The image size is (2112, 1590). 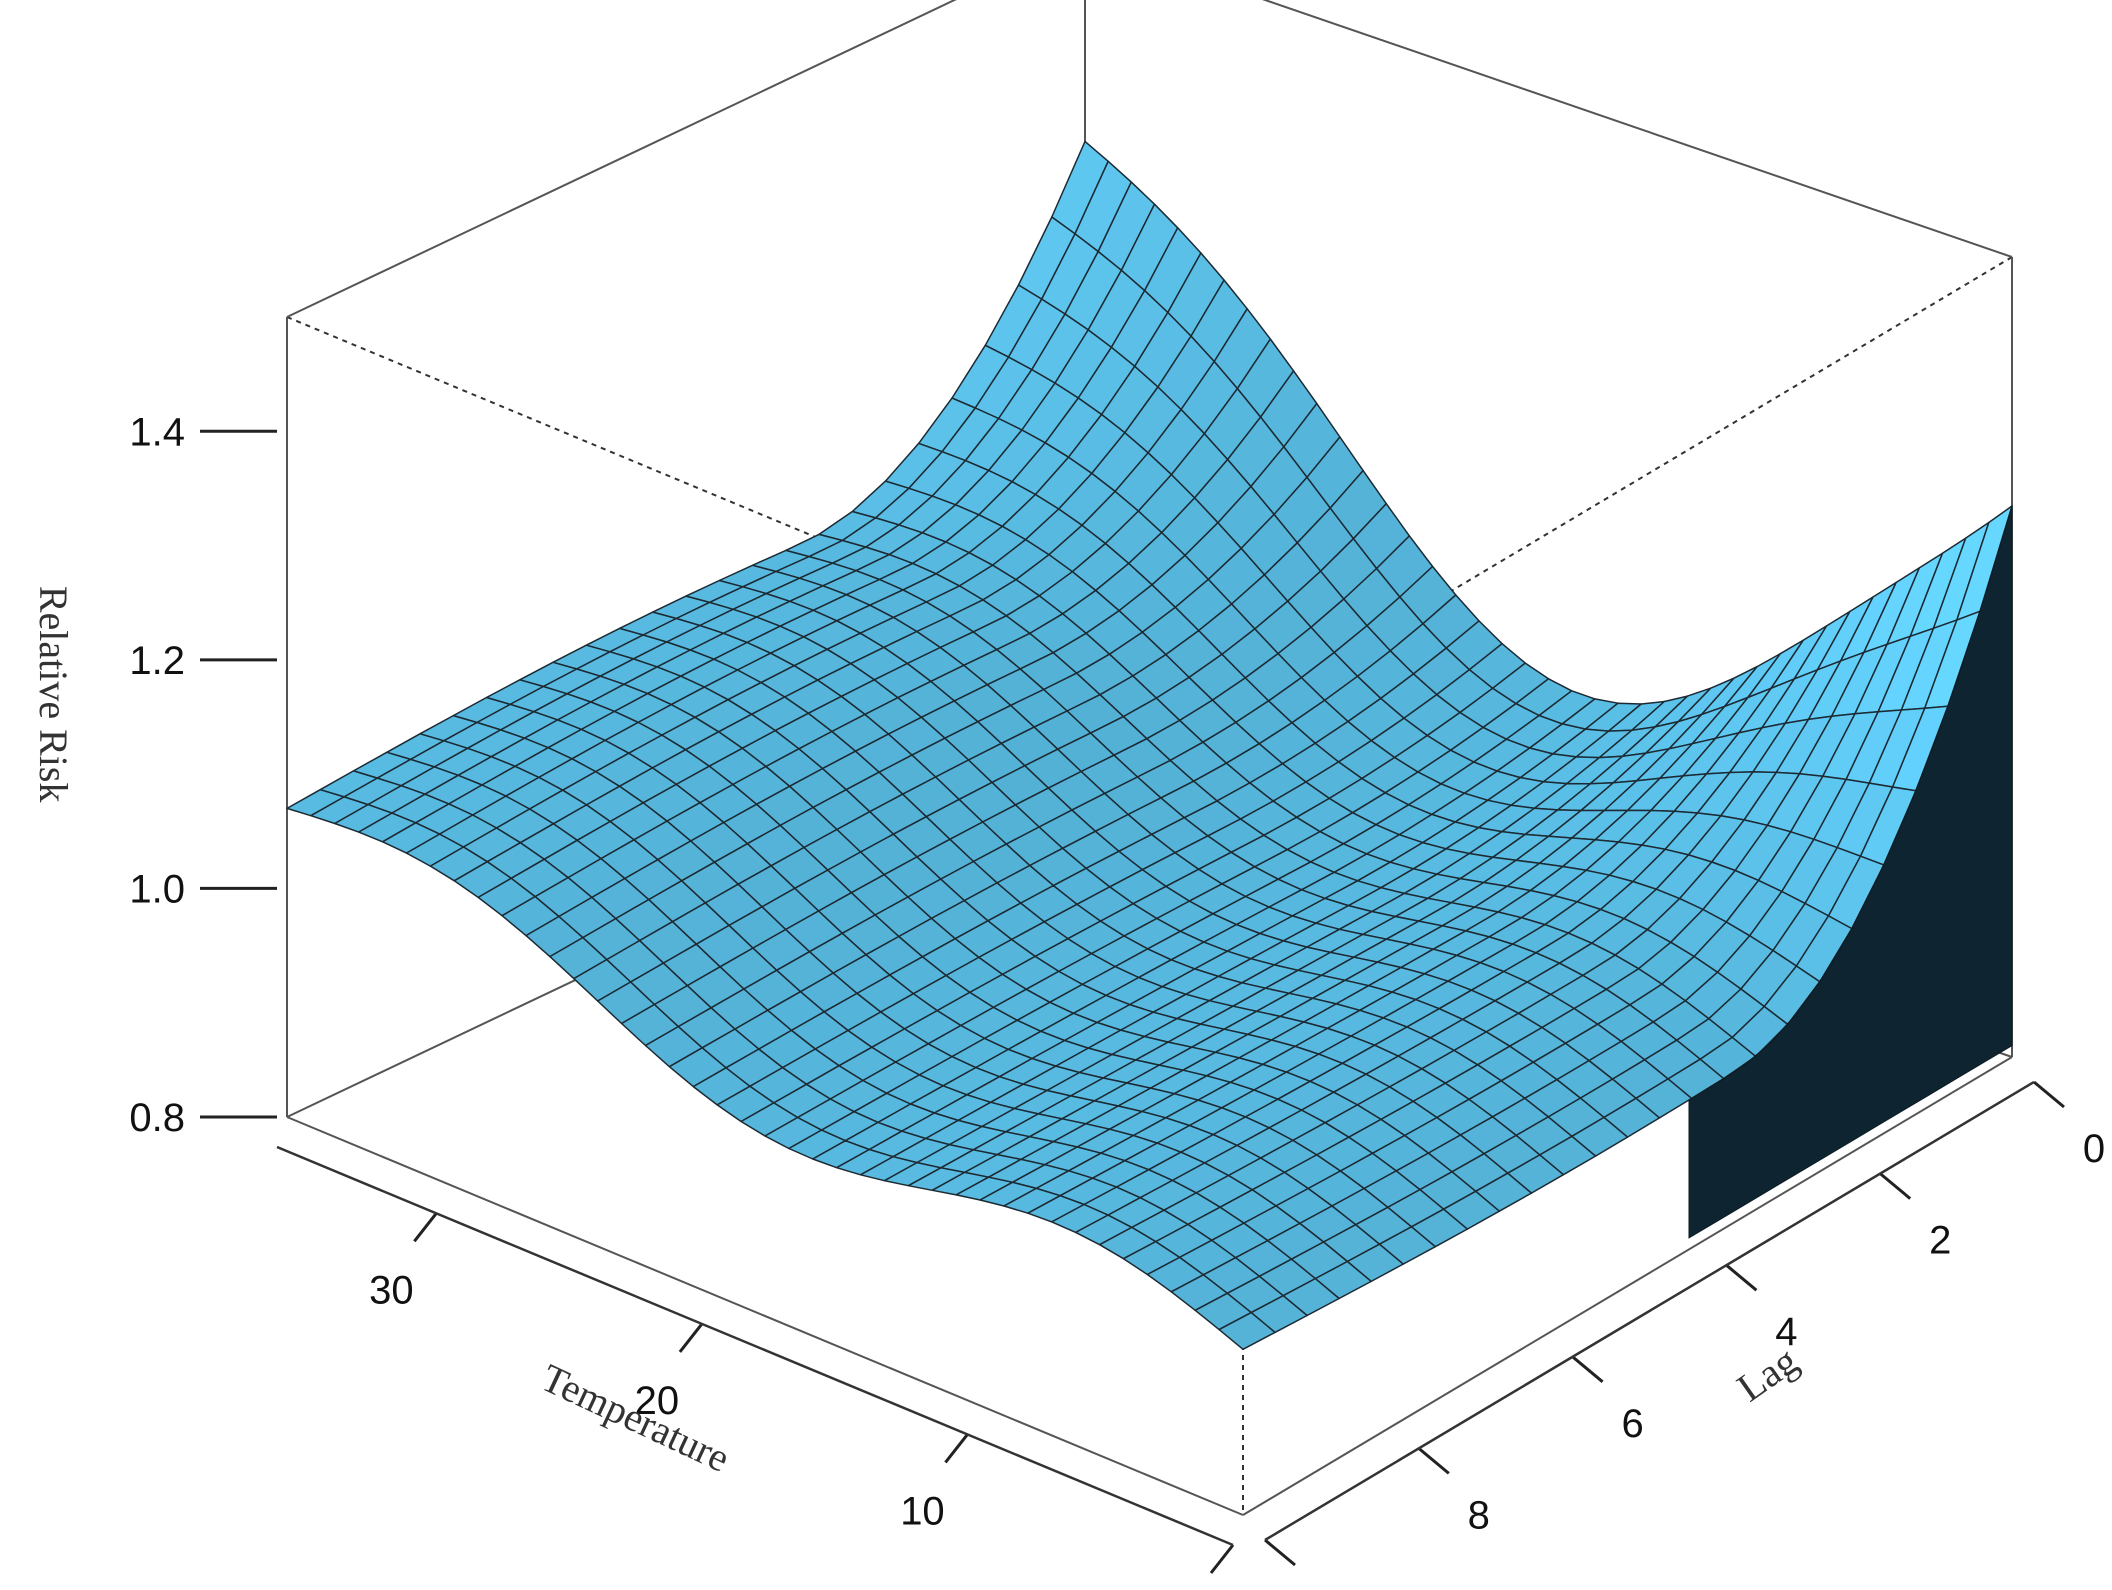 I want to click on z-tick-label: 1.2, so click(x=157, y=661).